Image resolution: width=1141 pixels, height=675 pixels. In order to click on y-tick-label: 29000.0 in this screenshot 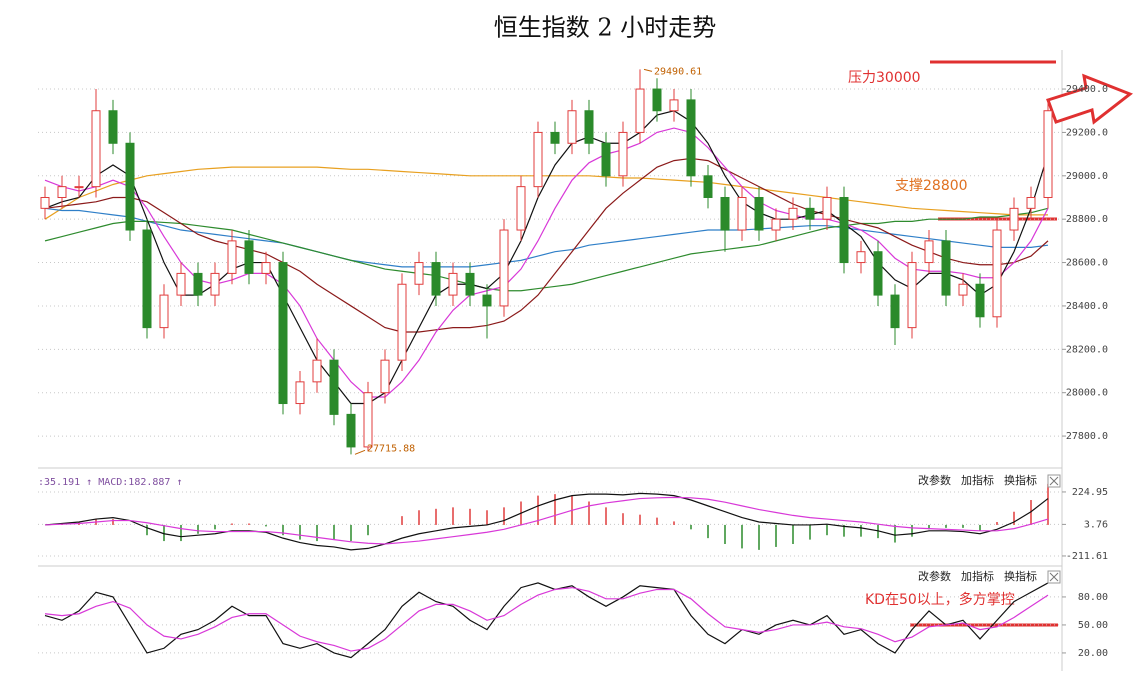, I will do `click(1087, 176)`.